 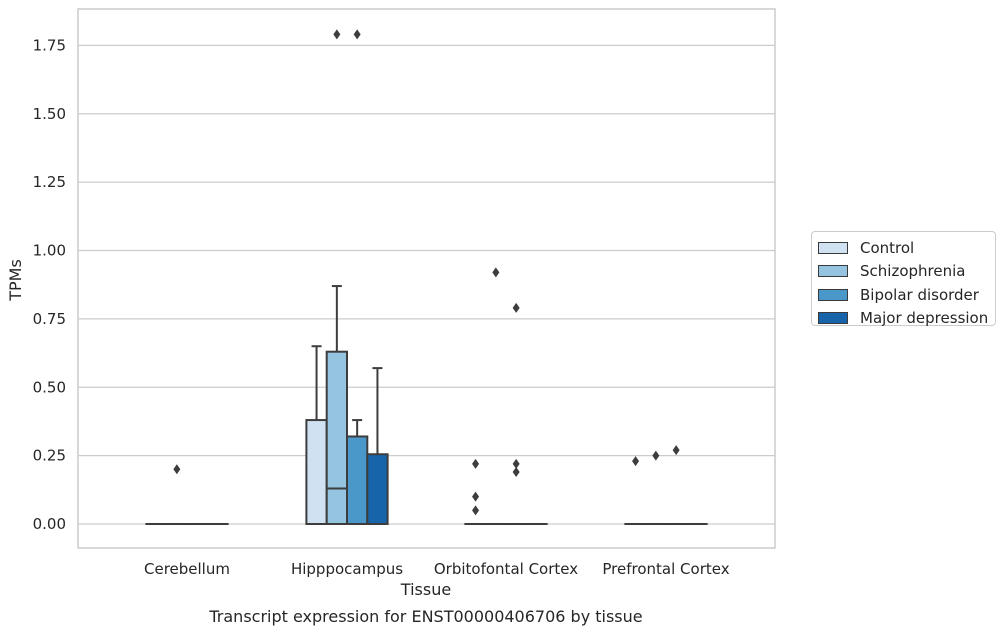 I want to click on y-tick-label: 1.50, so click(x=49, y=114).